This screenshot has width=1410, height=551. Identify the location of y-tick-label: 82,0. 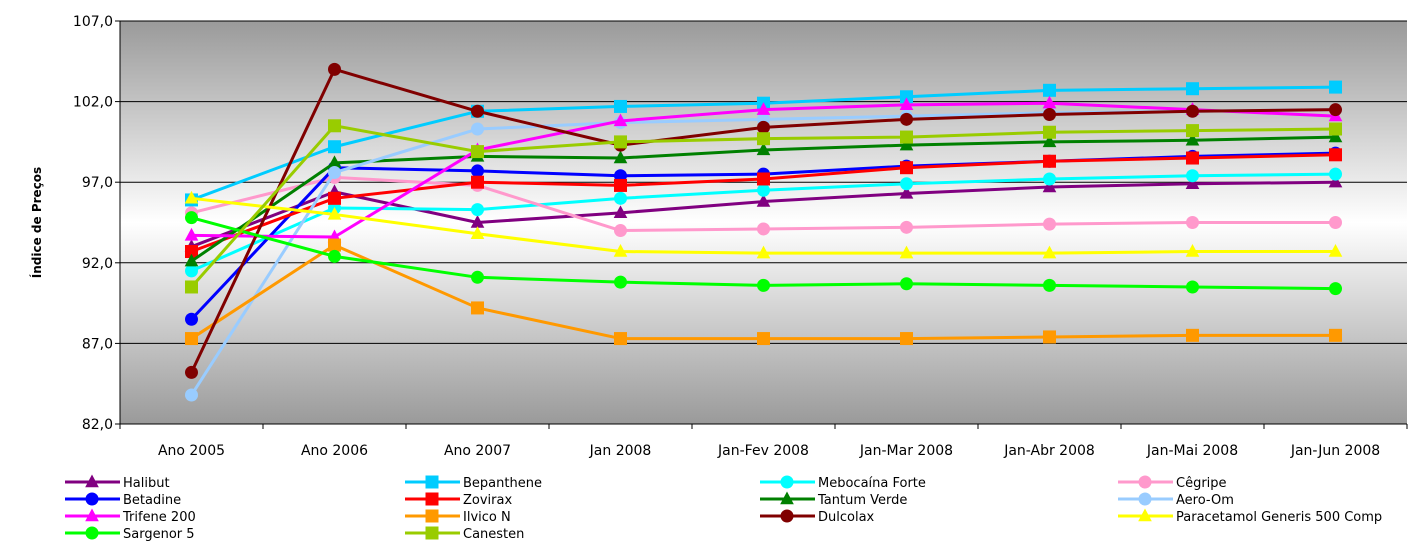
(97, 425).